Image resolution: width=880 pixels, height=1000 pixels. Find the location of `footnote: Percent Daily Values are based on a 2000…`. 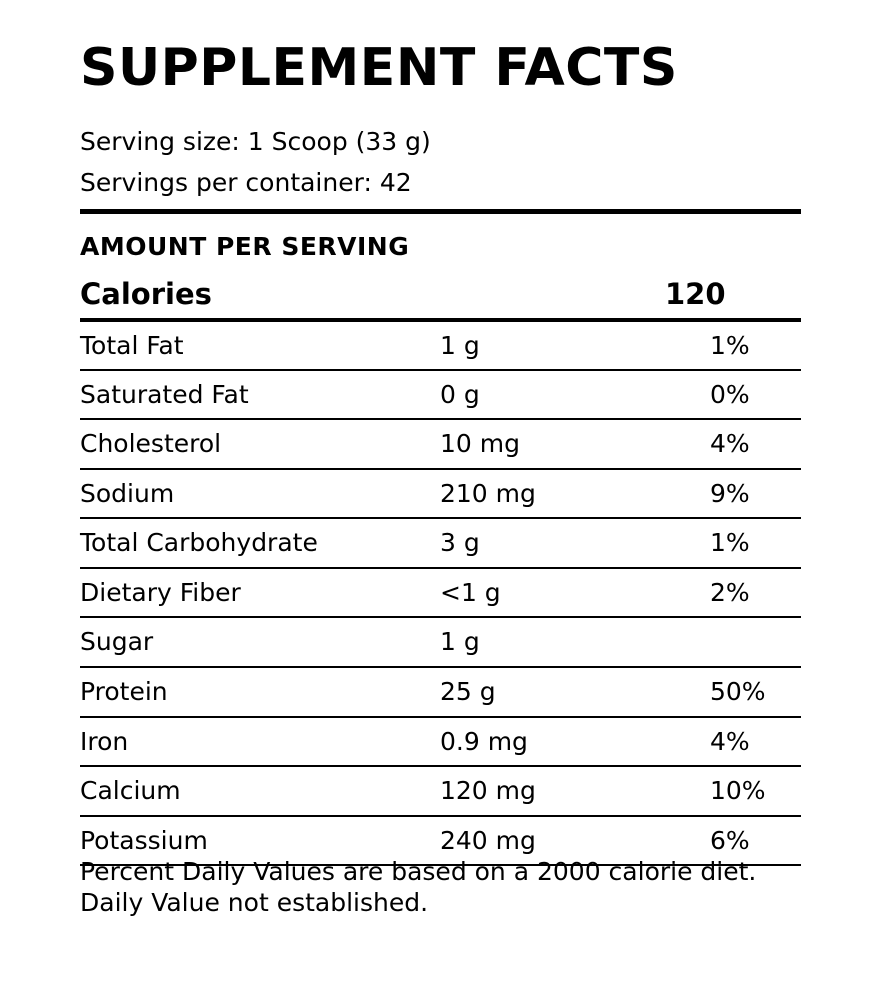

footnote: Percent Daily Values are based on a 2000… is located at coordinates (418, 887).